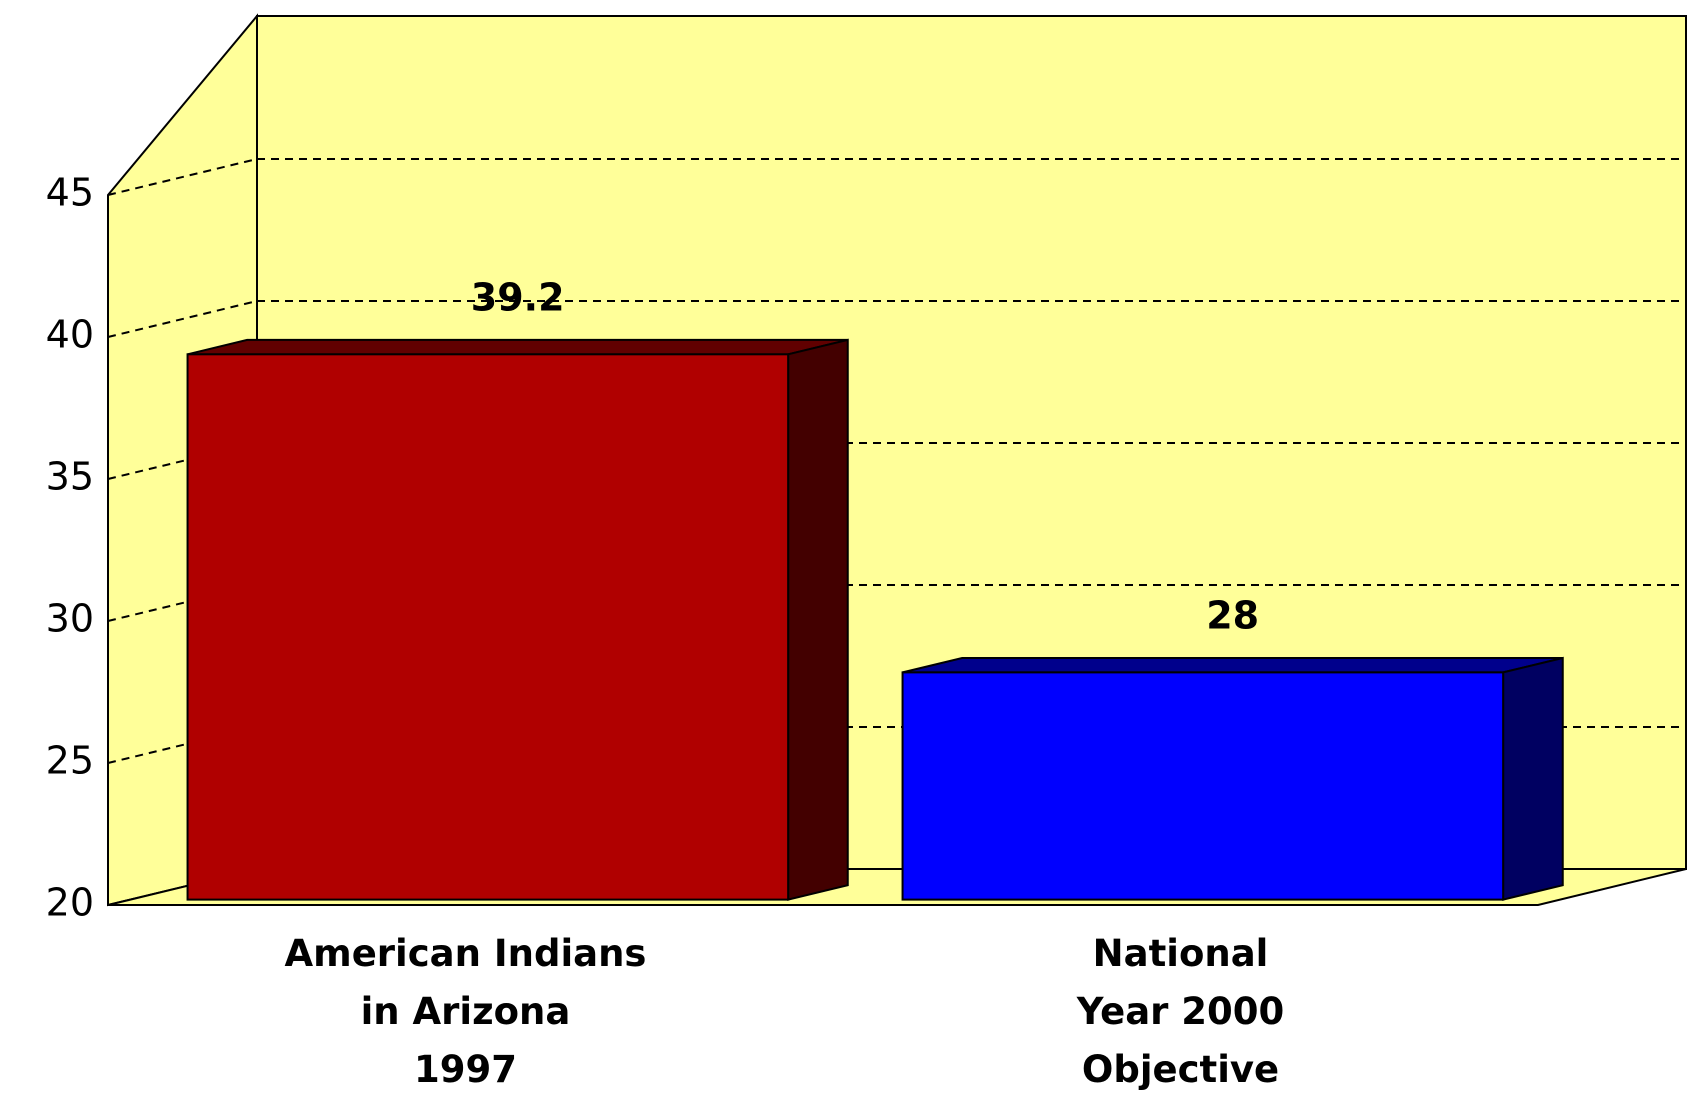 Image resolution: width=1691 pixels, height=1108 pixels. Describe the element at coordinates (70, 335) in the screenshot. I see `y-tick-label: 40` at that location.